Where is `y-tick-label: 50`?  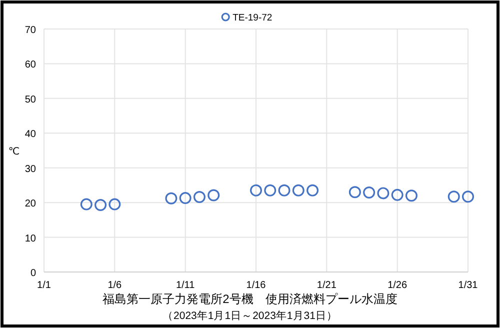 y-tick-label: 50 is located at coordinates (30, 100).